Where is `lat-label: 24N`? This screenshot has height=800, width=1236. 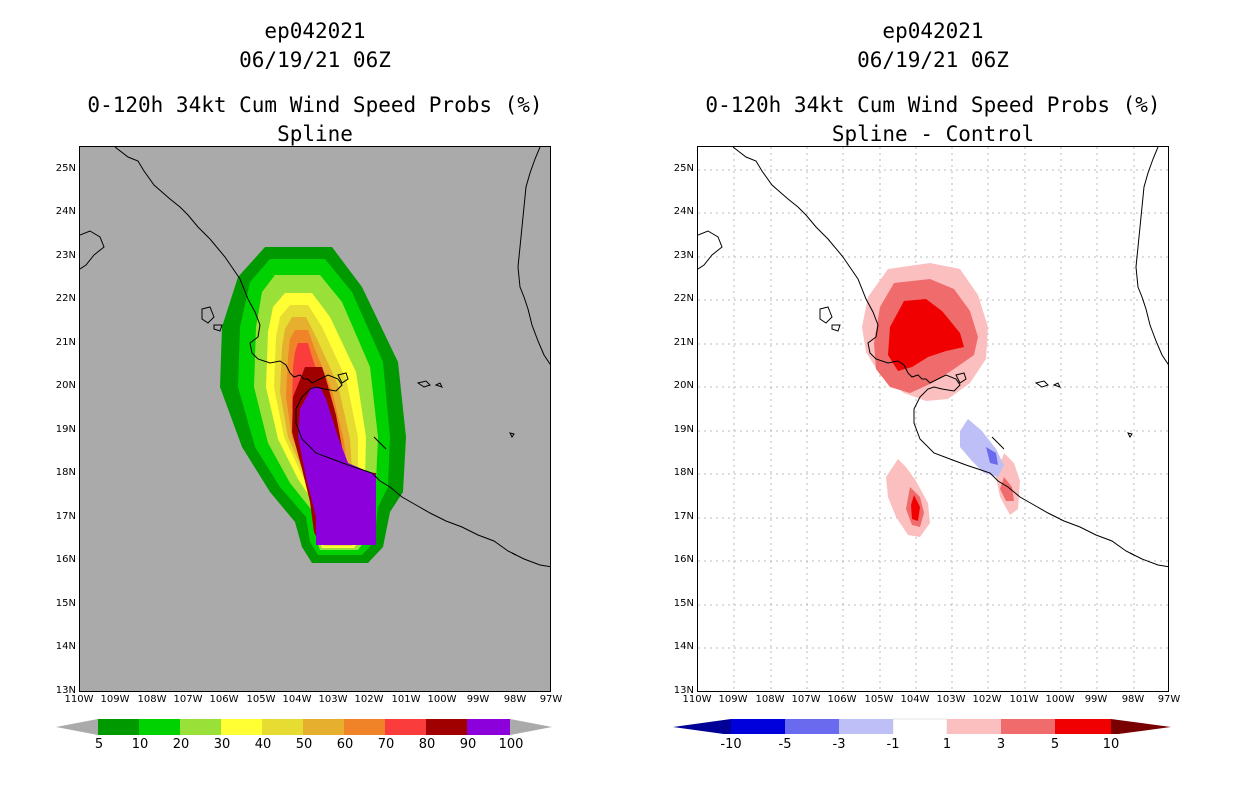 lat-label: 24N is located at coordinates (683, 211).